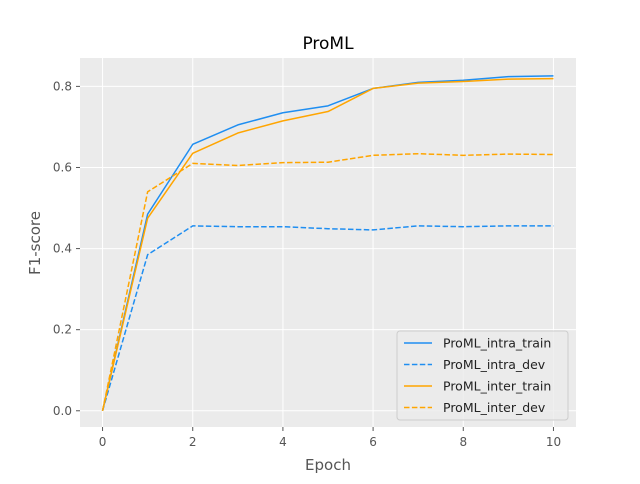  Describe the element at coordinates (62, 86) in the screenshot. I see `y-tick-label: 0.8` at that location.